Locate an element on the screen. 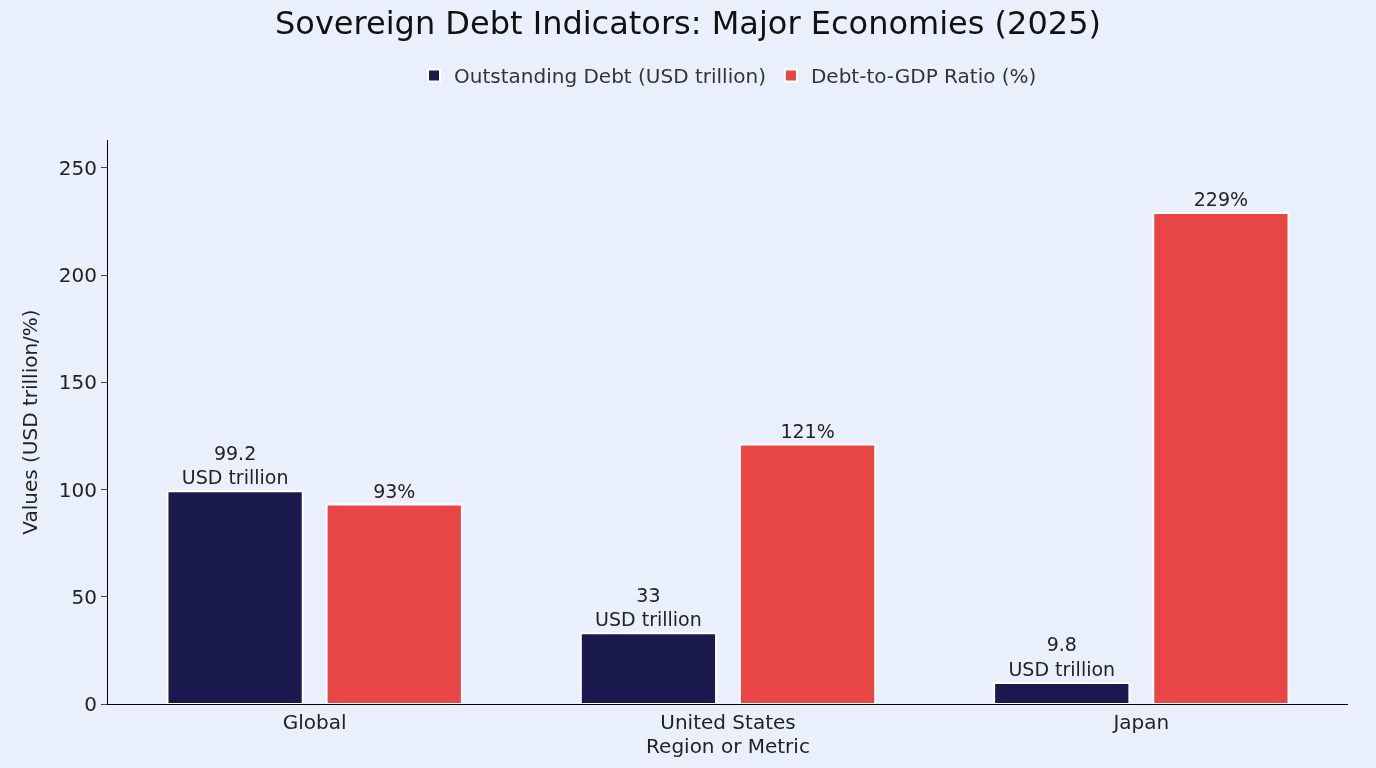 The height and width of the screenshot is (768, 1376). y-tick-label: 250 is located at coordinates (77, 167).